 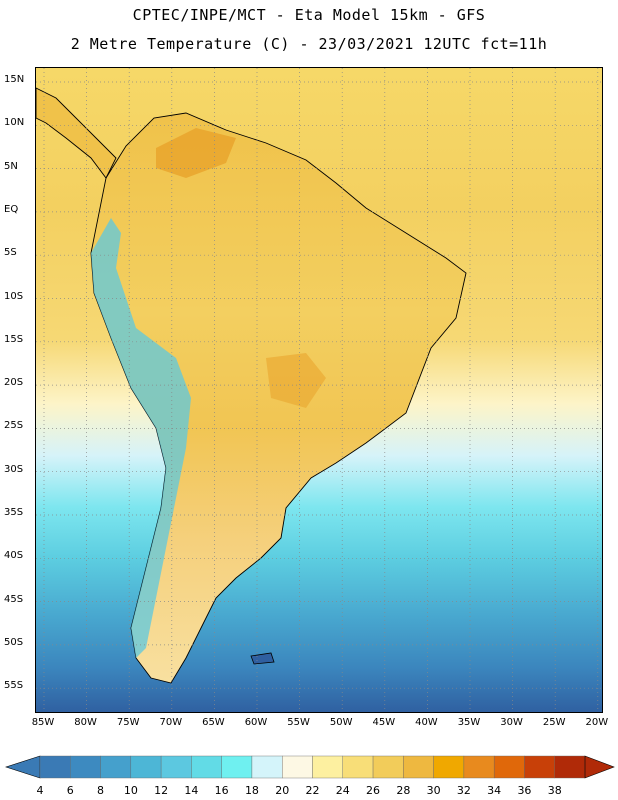 I want to click on lat-tick-label: 25S, so click(x=14, y=426).